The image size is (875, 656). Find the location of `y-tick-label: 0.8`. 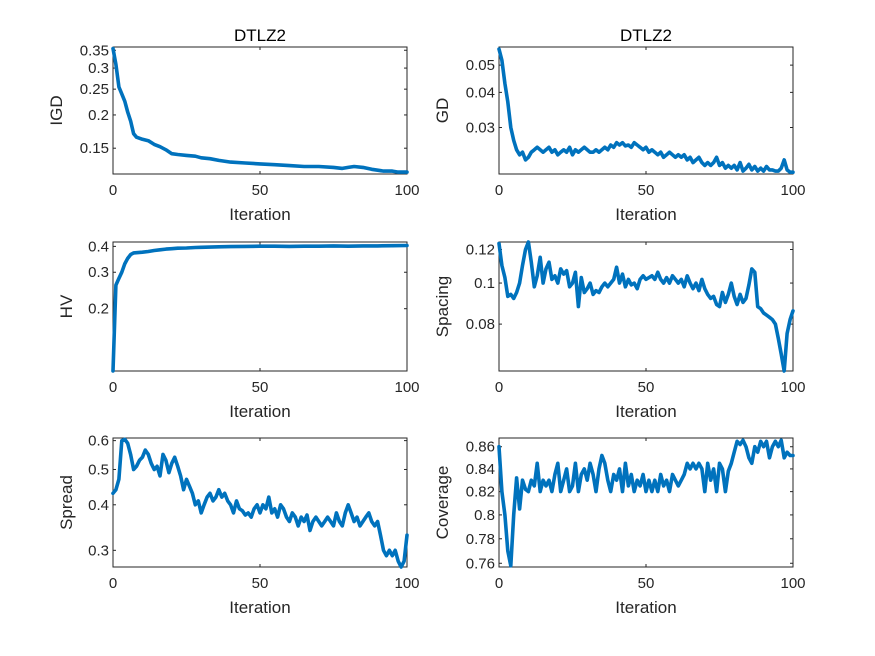

y-tick-label: 0.8 is located at coordinates (484, 515).